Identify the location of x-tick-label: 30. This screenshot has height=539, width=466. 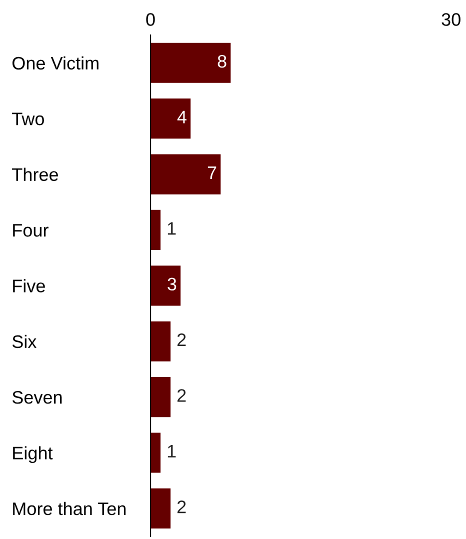
(451, 19).